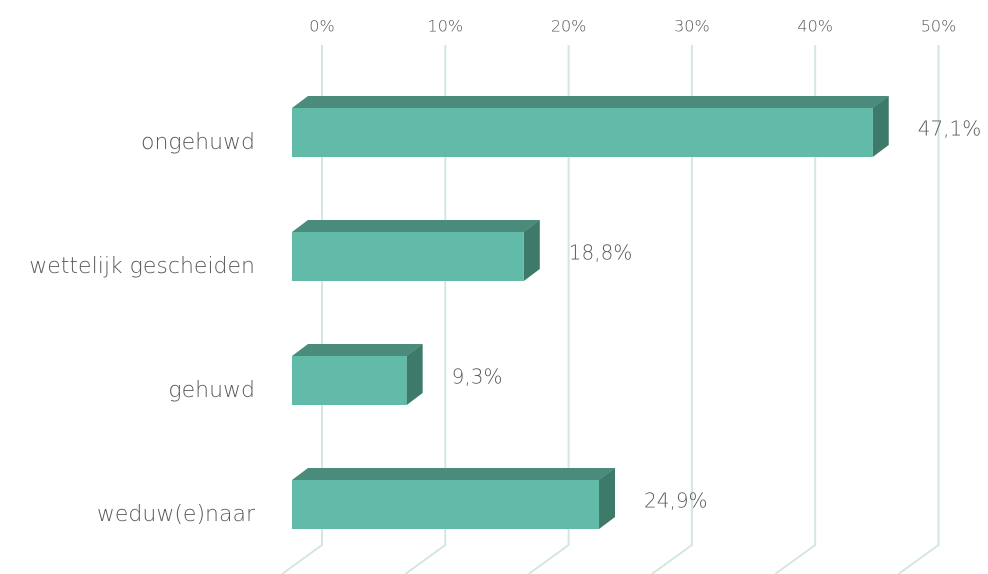 This screenshot has height=574, width=988. What do you see at coordinates (939, 26) in the screenshot?
I see `x-tick-label: 50%` at bounding box center [939, 26].